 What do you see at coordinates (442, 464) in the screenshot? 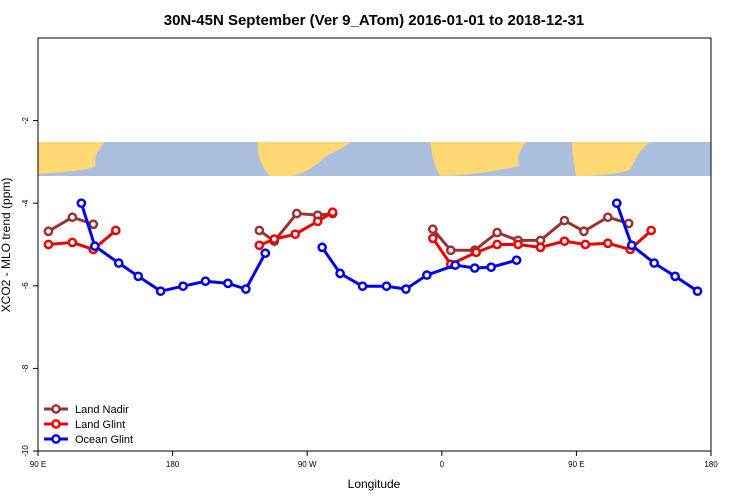
I see `x-tick-label: 0` at bounding box center [442, 464].